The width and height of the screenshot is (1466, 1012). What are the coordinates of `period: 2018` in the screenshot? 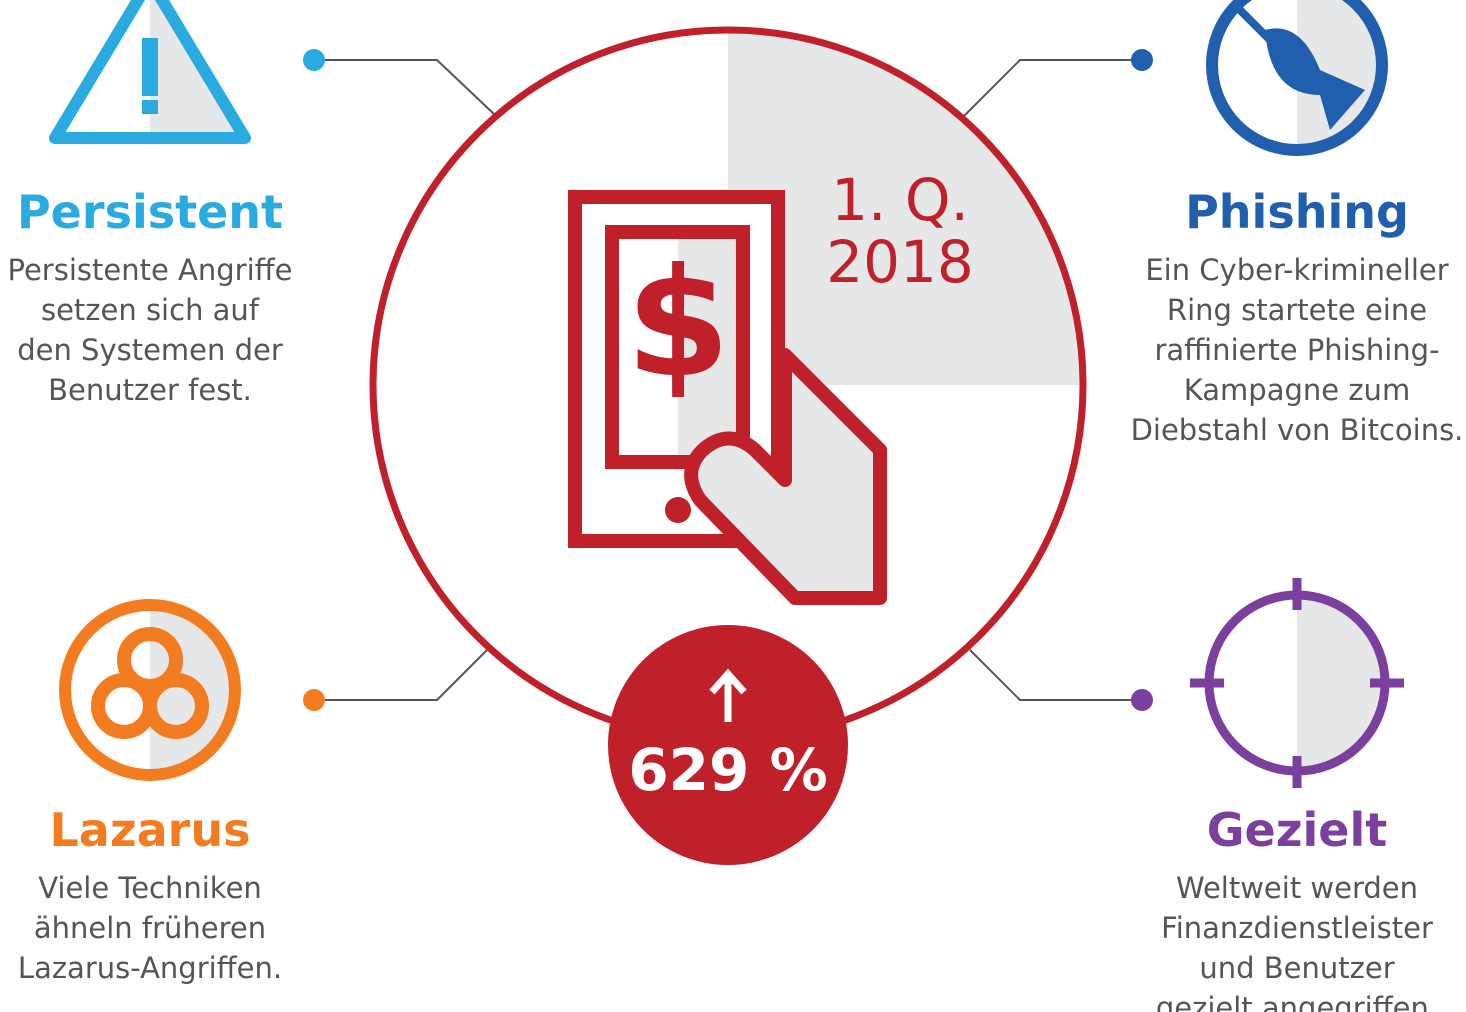 It's located at (900, 262).